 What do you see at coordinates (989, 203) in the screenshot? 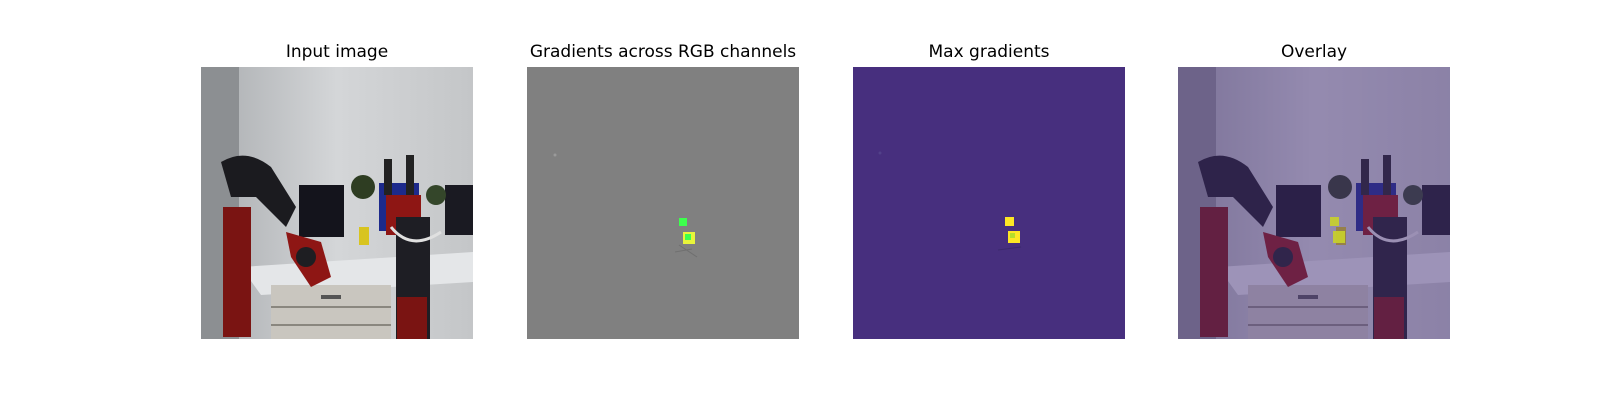
I see `max-gradient-map` at bounding box center [989, 203].